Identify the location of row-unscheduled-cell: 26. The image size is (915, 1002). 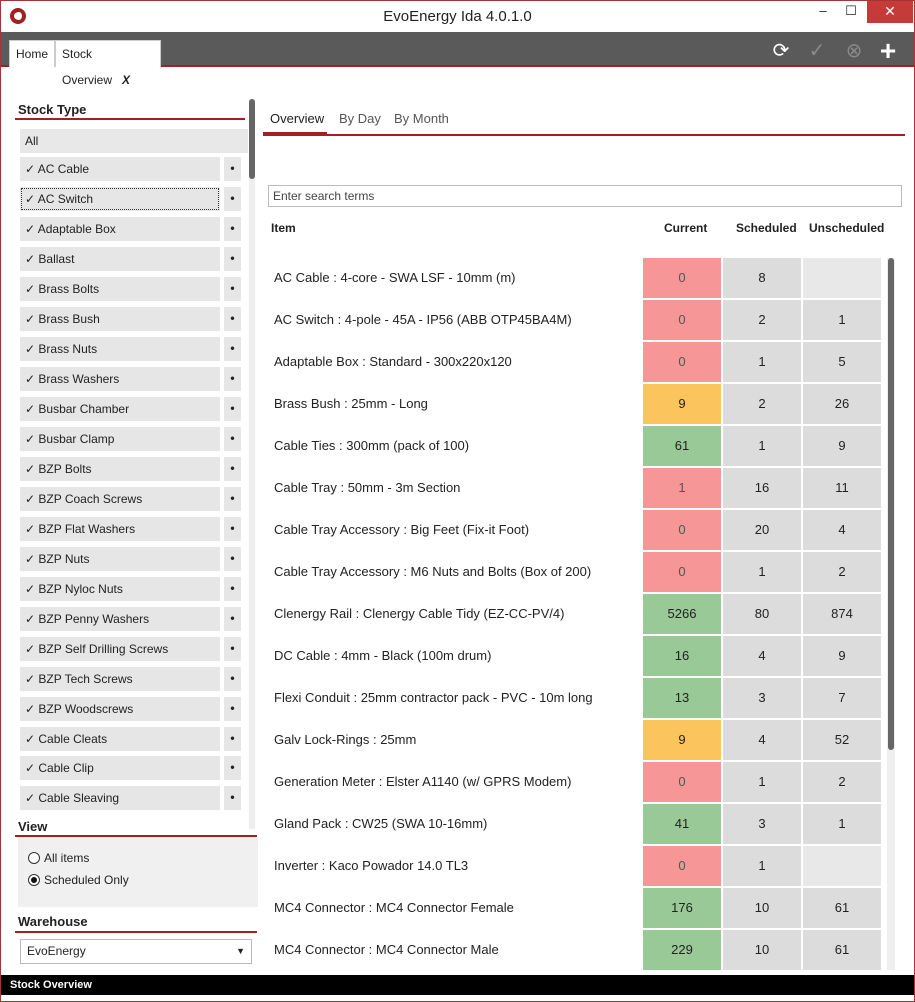
(842, 404).